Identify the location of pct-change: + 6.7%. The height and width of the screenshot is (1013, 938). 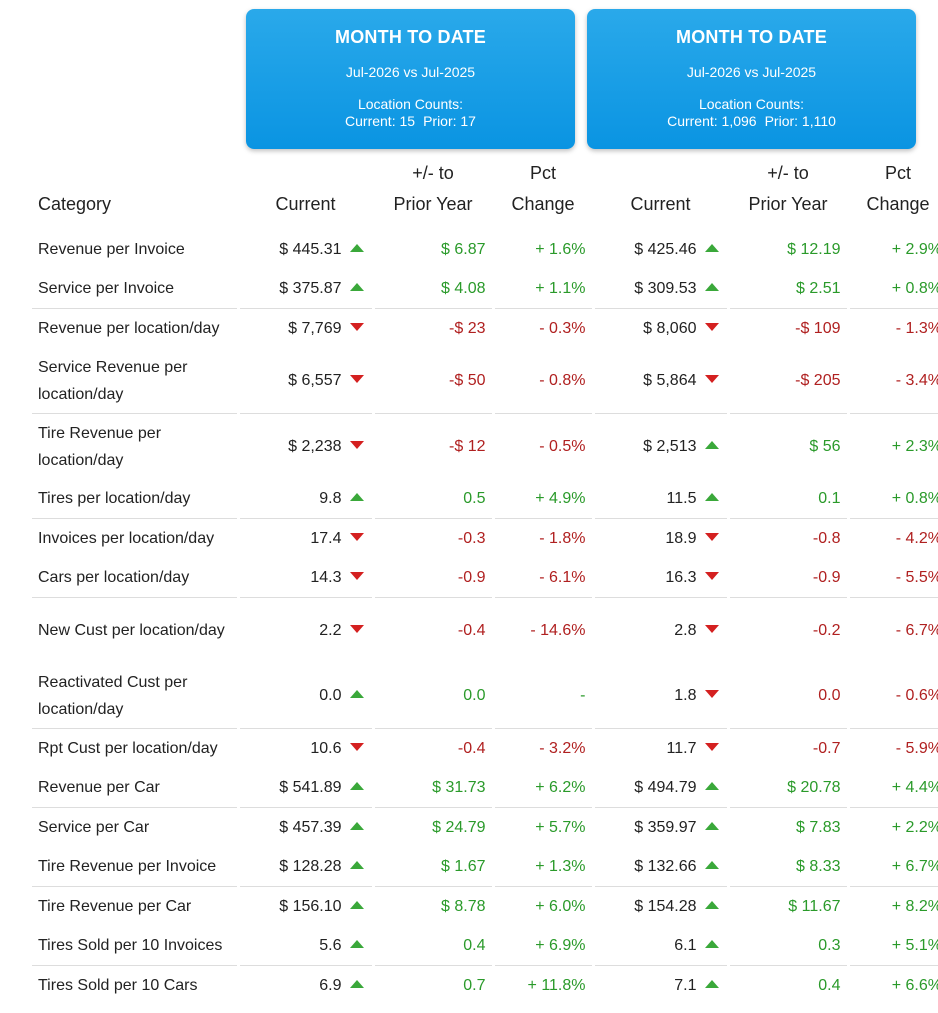
(892, 867).